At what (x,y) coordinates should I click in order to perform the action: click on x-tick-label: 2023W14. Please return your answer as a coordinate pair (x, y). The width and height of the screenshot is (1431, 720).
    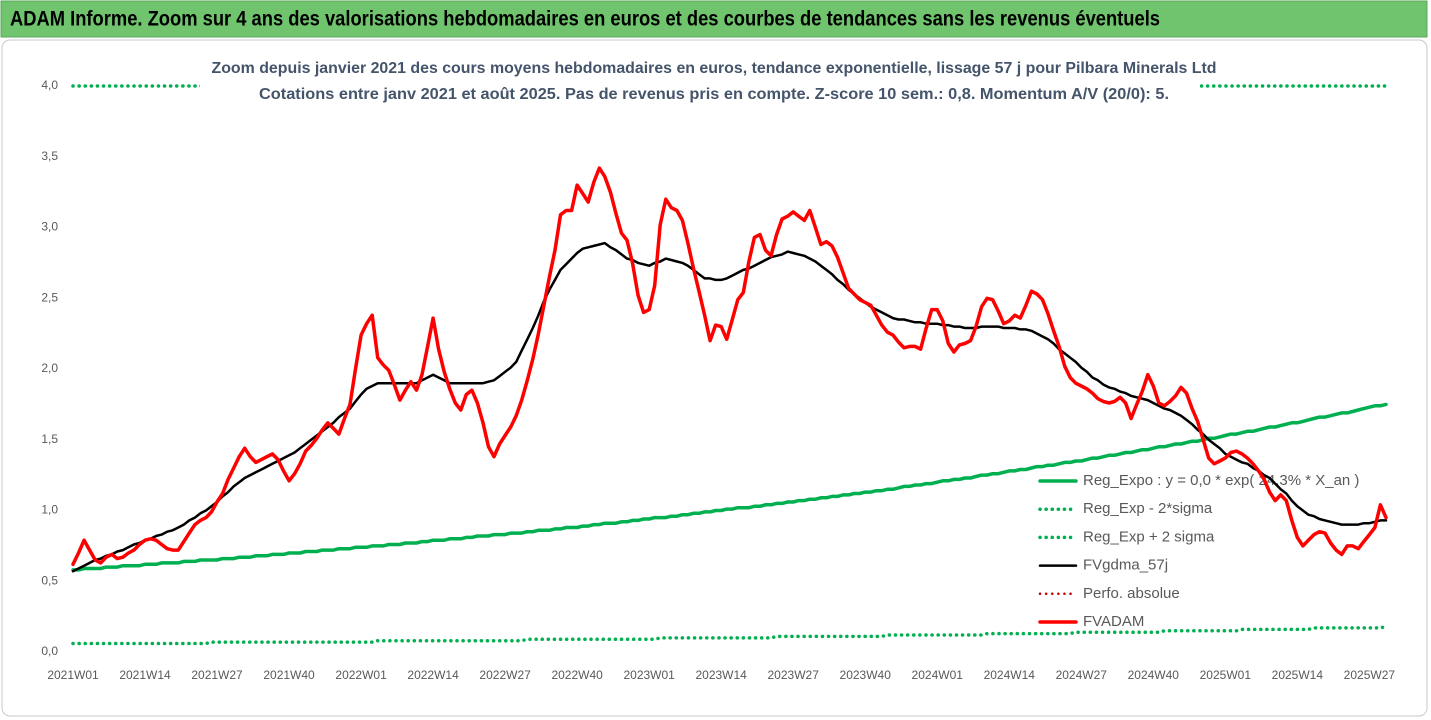
    Looking at the image, I should click on (721, 675).